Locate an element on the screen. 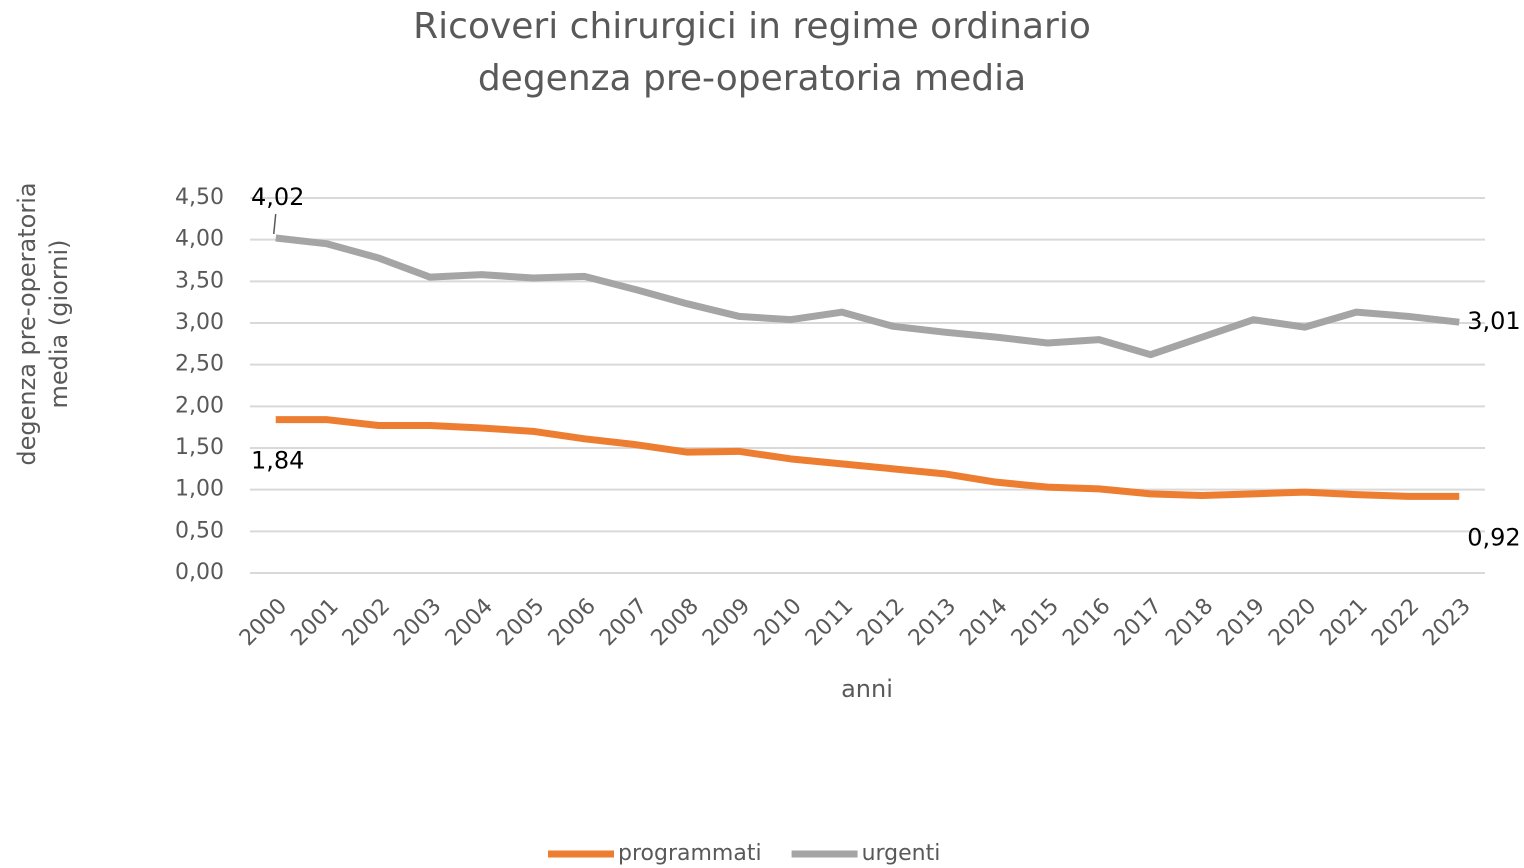  x-tick-label: 2013 is located at coordinates (932, 622).